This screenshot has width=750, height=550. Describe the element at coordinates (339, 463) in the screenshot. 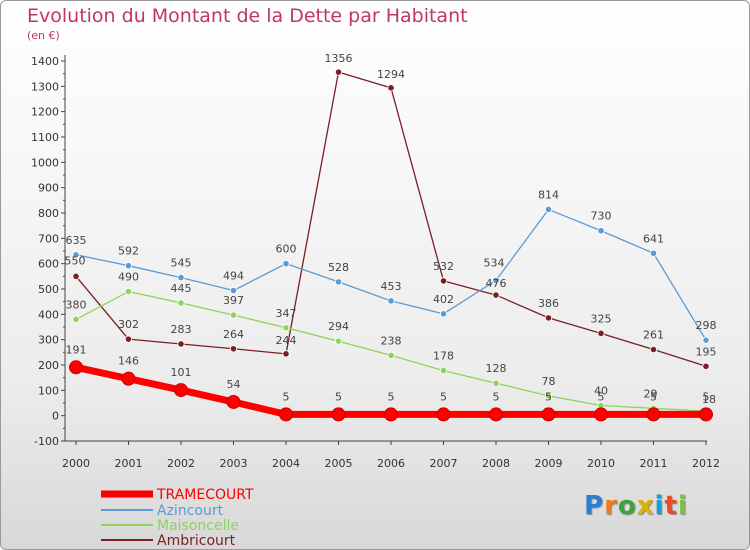

I see `x-tick-label: 2005` at that location.